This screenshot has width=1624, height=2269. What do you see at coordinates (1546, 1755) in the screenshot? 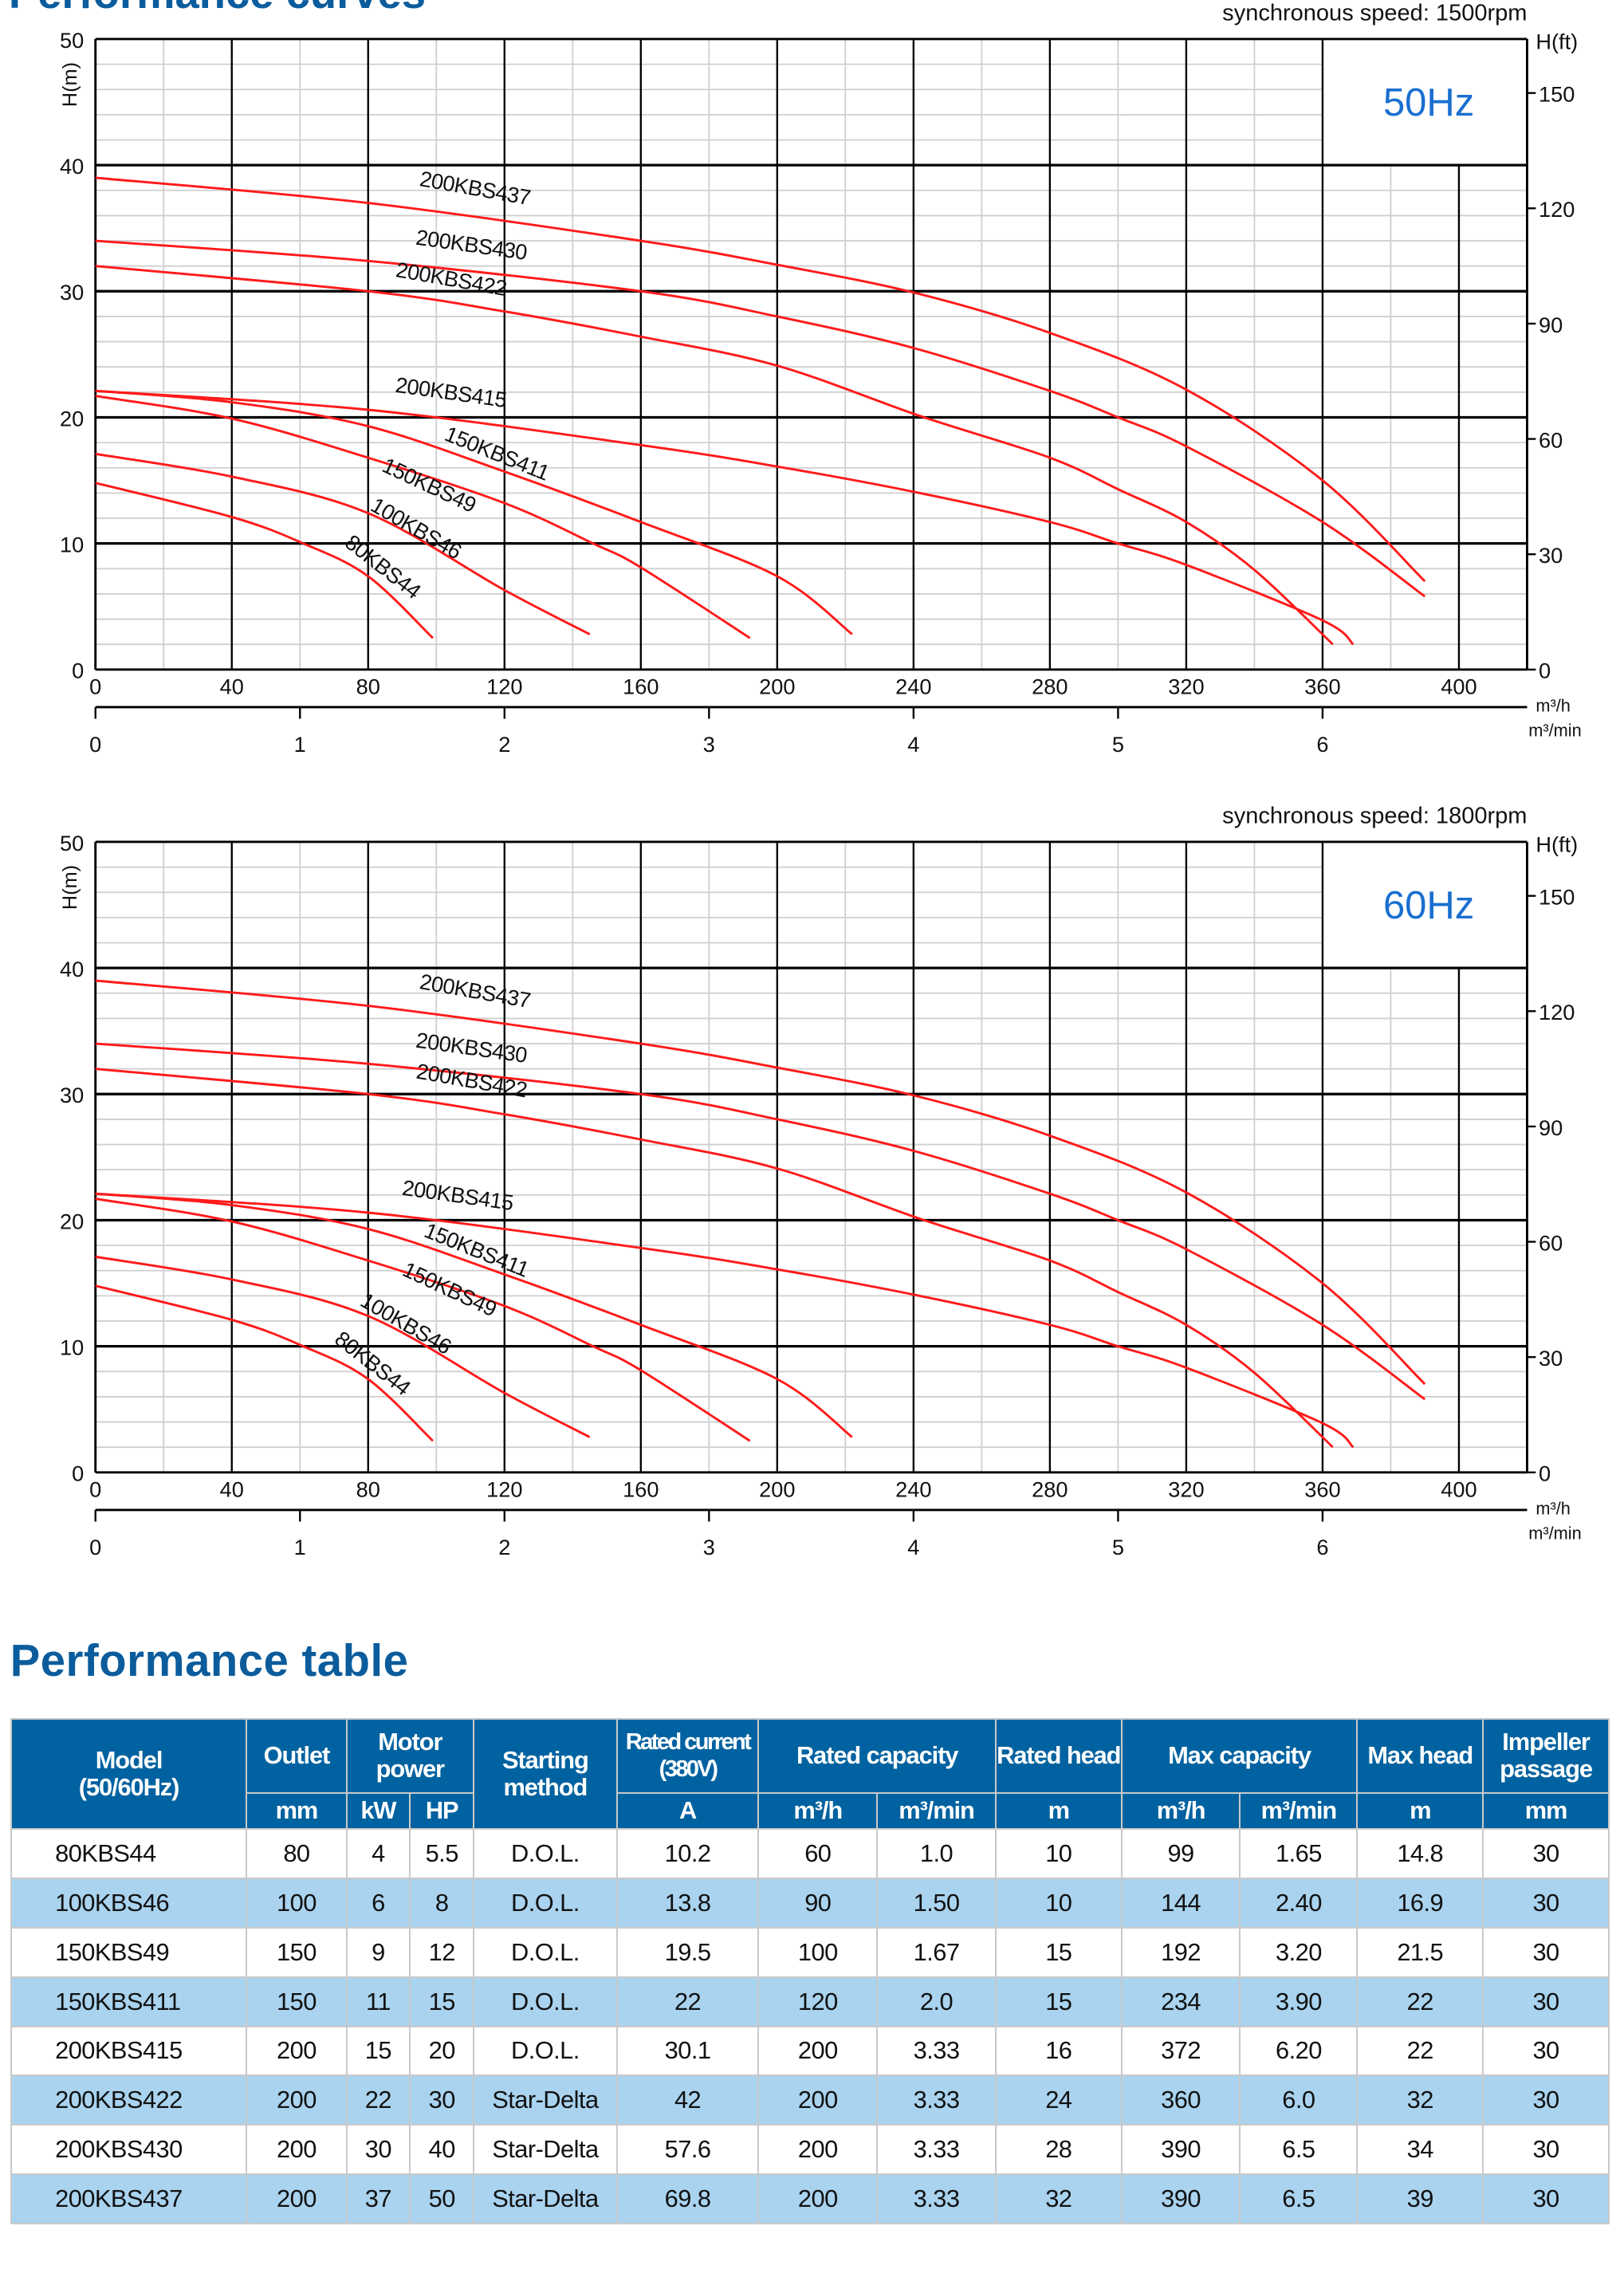
I see `header-impeller-passage: Impeller passage` at bounding box center [1546, 1755].